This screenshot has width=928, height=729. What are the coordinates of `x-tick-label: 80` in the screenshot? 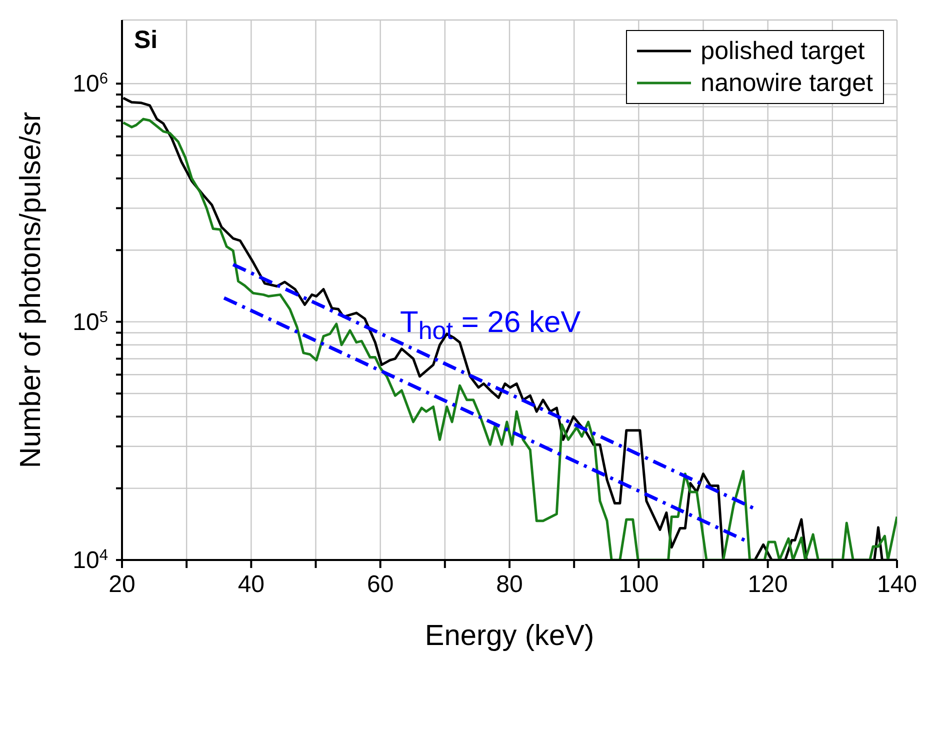 It's located at (509, 584).